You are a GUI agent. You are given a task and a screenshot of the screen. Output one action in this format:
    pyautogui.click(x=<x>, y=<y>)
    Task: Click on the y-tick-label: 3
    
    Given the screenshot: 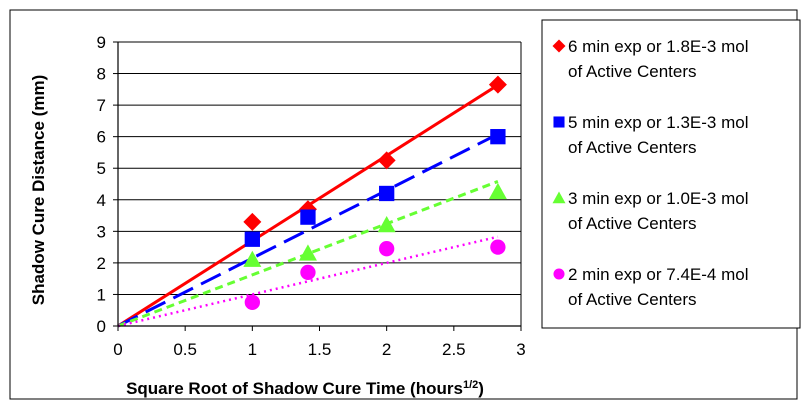 What is the action you would take?
    pyautogui.click(x=101, y=231)
    